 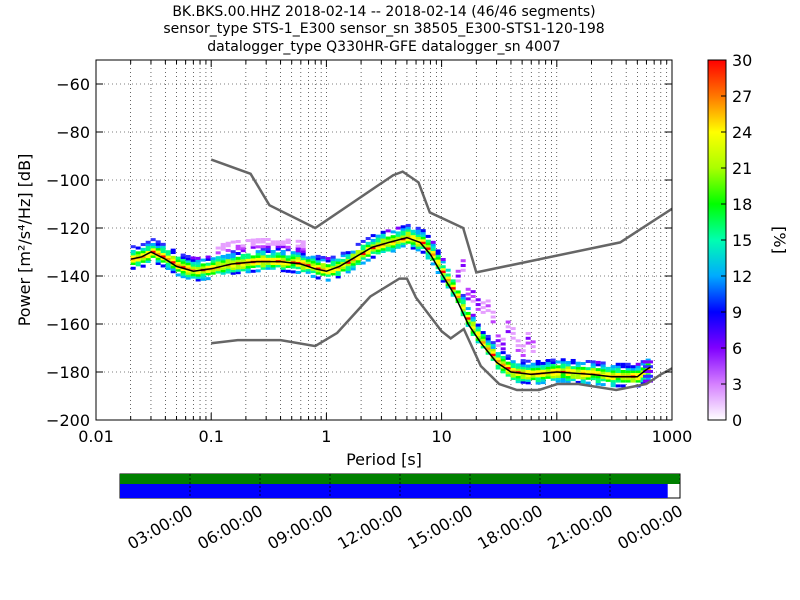 What do you see at coordinates (73, 84) in the screenshot?
I see `y-tick-label: −60` at bounding box center [73, 84].